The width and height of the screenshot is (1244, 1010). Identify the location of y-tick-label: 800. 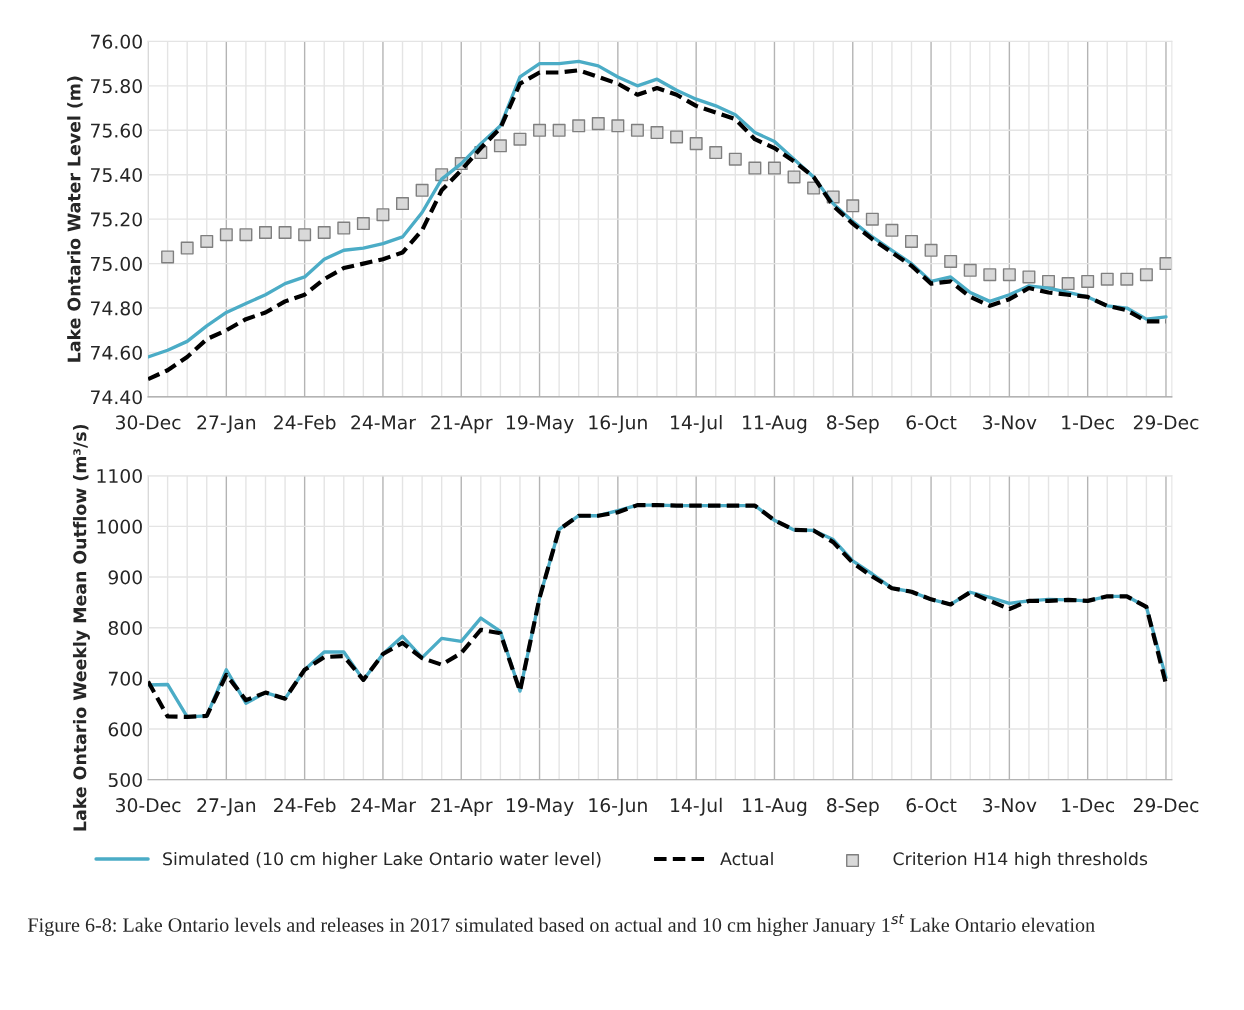
(125, 628).